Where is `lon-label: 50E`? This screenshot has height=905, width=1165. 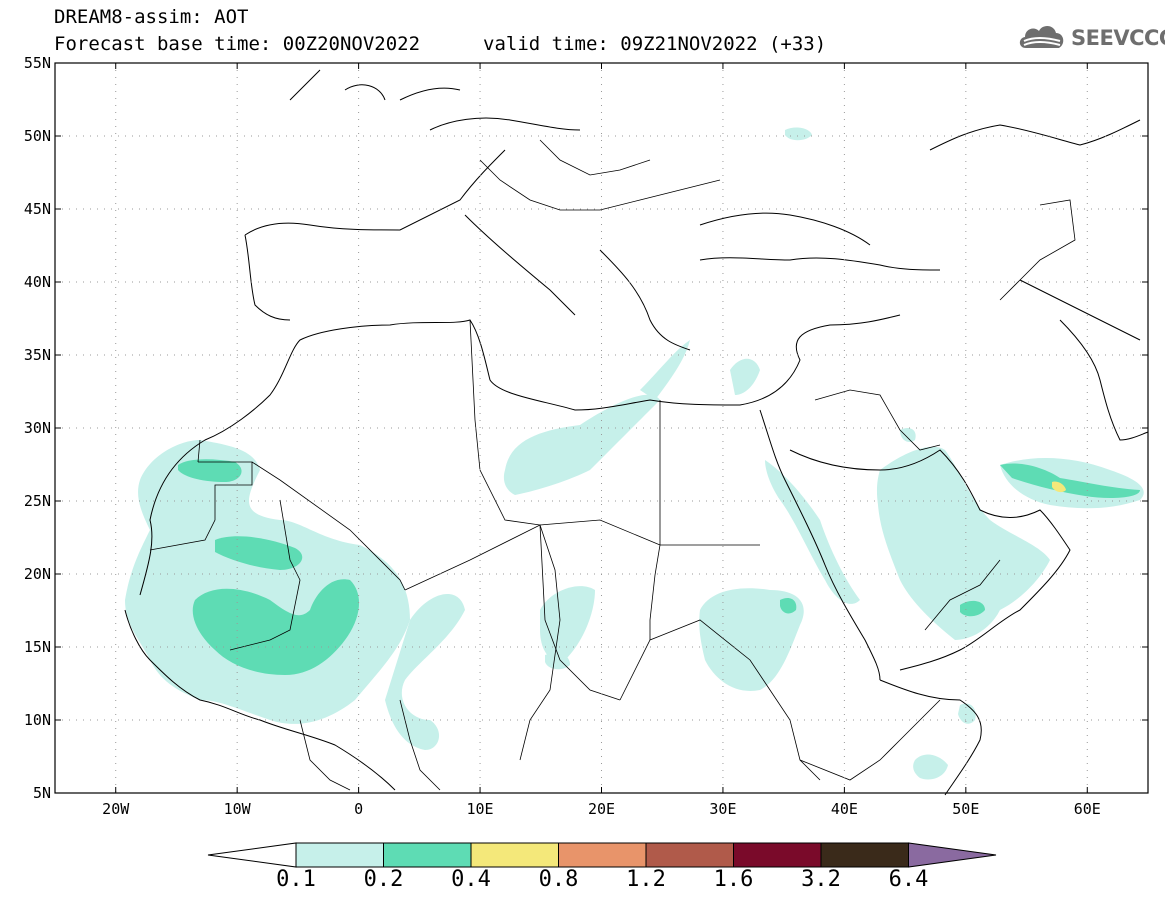
lon-label: 50E is located at coordinates (965, 809).